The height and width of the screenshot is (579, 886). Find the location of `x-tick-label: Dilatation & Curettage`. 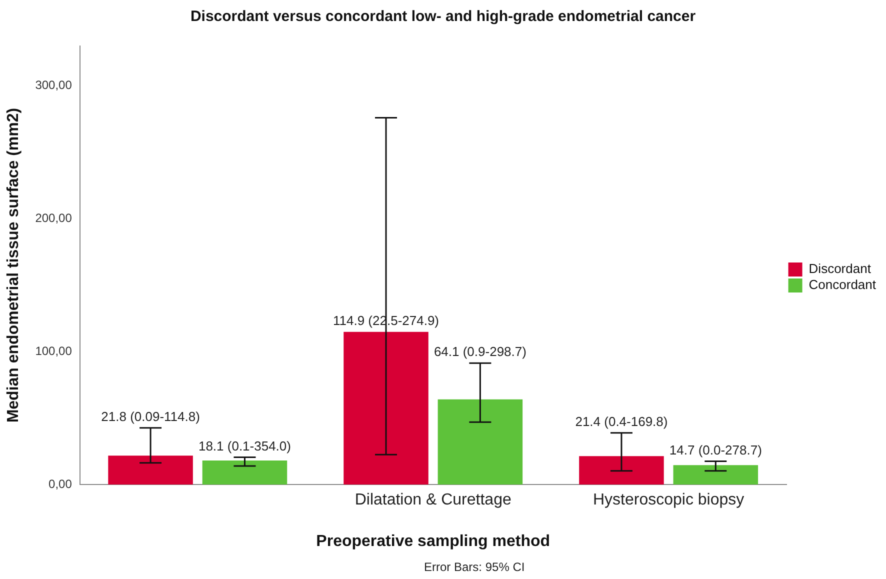

x-tick-label: Dilatation & Curettage is located at coordinates (433, 500).